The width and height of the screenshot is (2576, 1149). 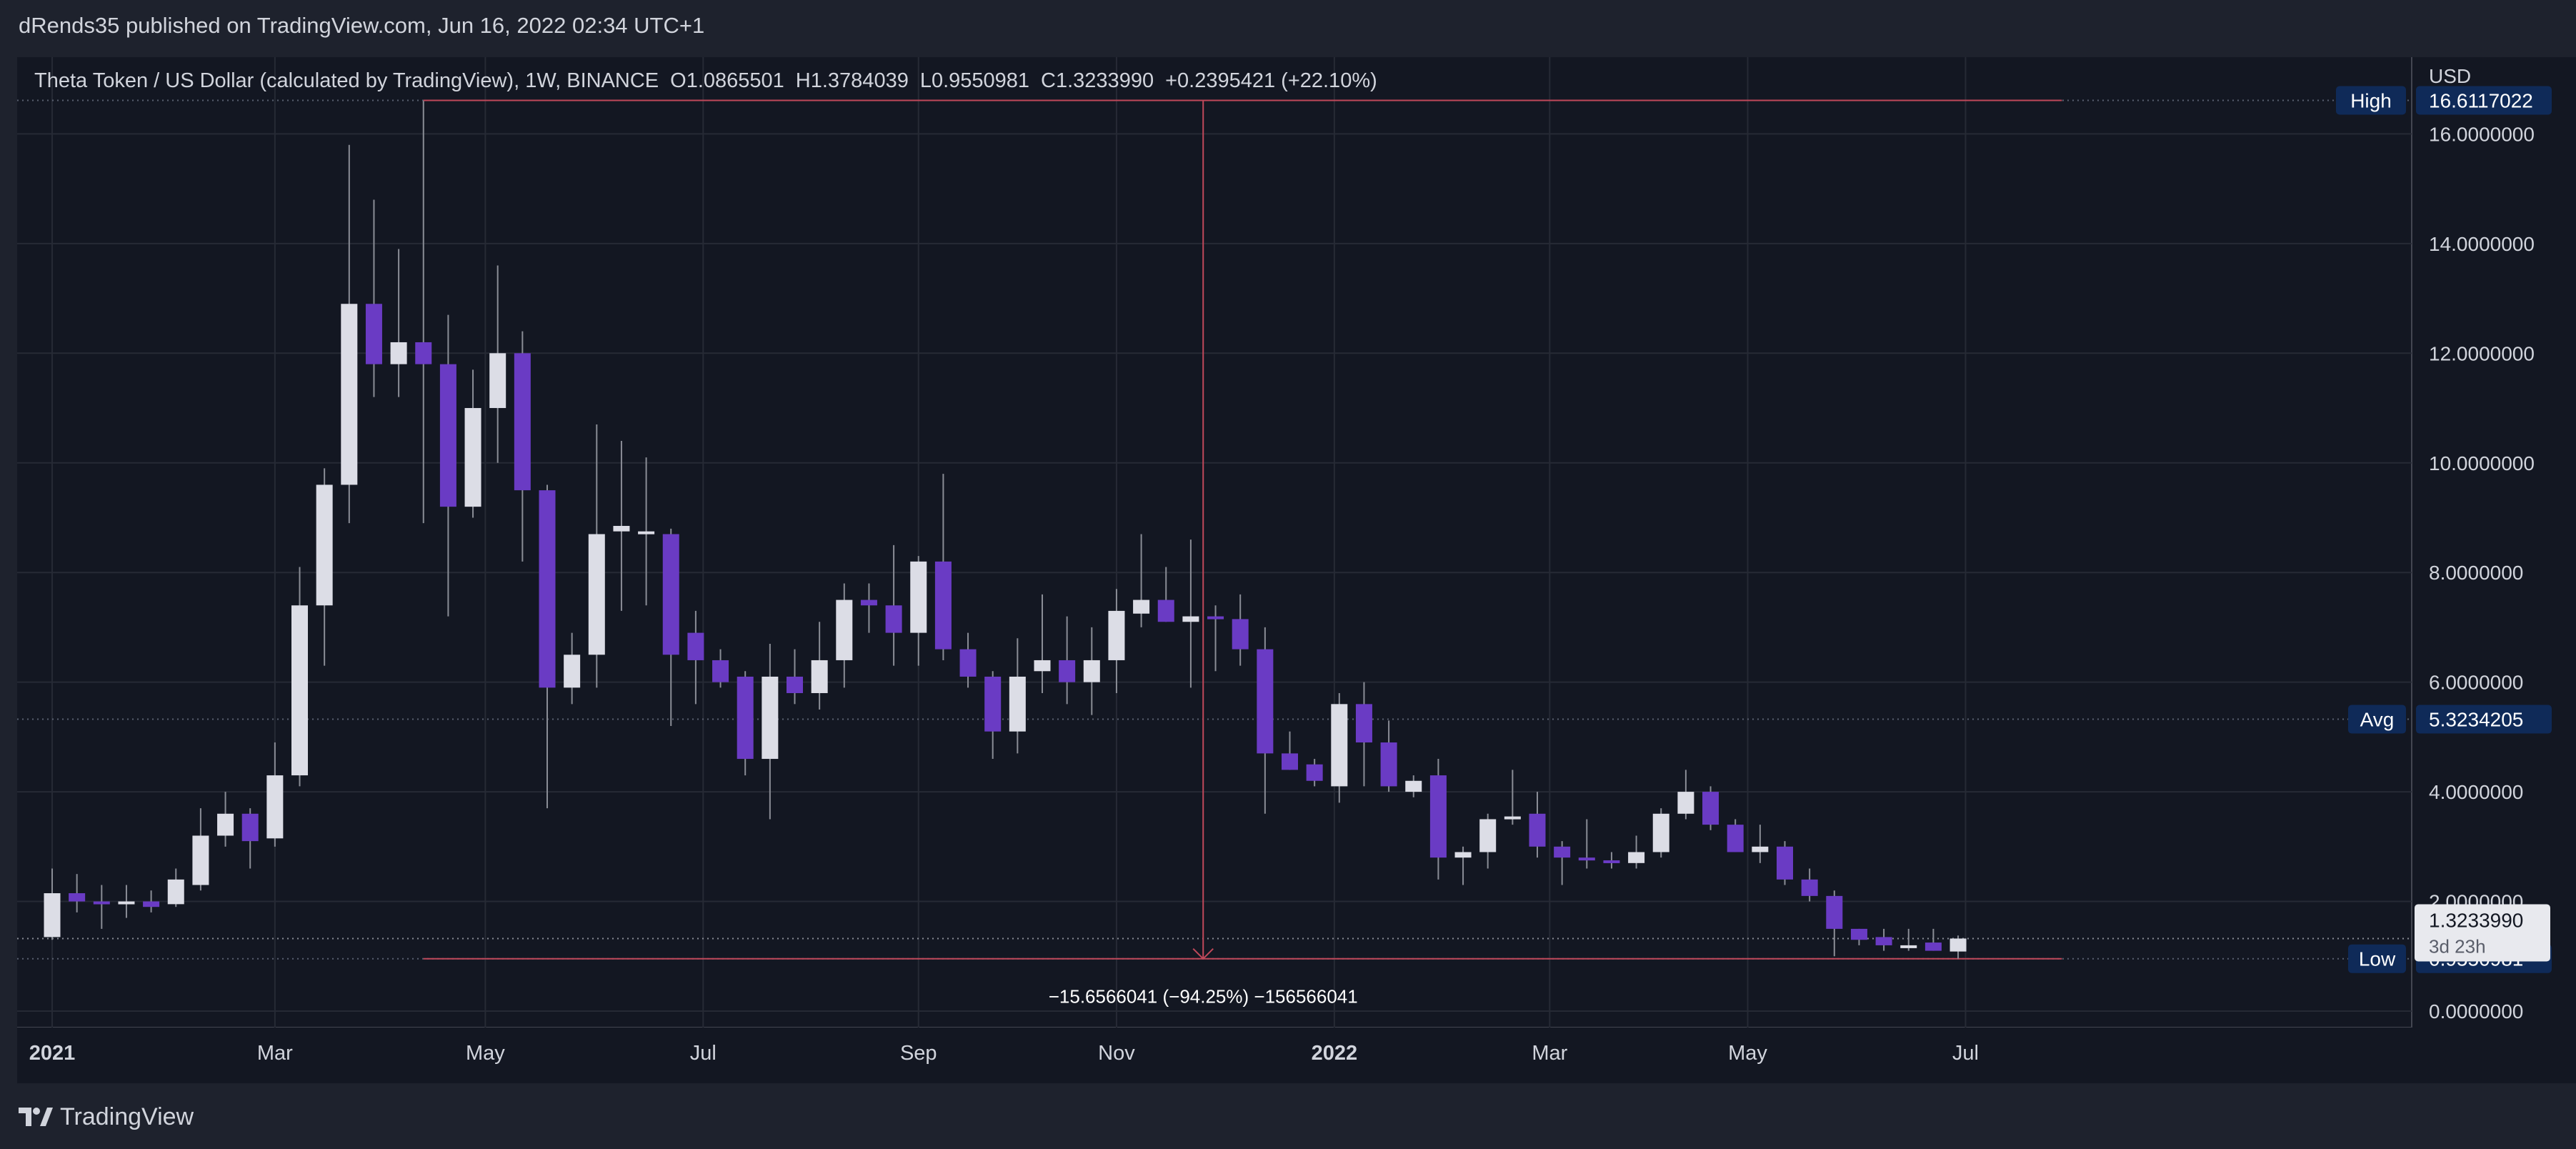 I want to click on time-axis-area, so click(x=1214, y=1055).